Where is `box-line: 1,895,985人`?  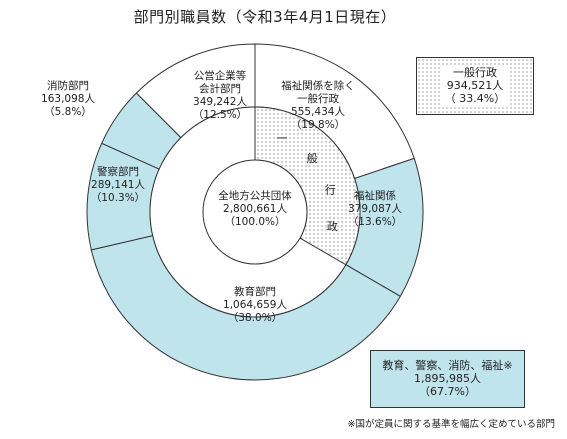 box-line: 1,895,985人 is located at coordinates (447, 378).